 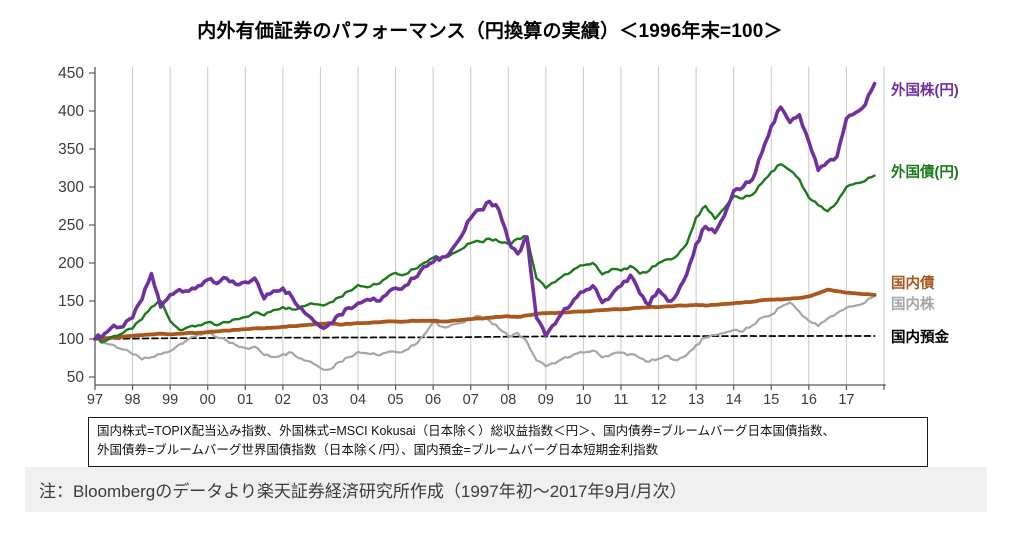 What do you see at coordinates (546, 400) in the screenshot?
I see `x-axis-tick-label: 09` at bounding box center [546, 400].